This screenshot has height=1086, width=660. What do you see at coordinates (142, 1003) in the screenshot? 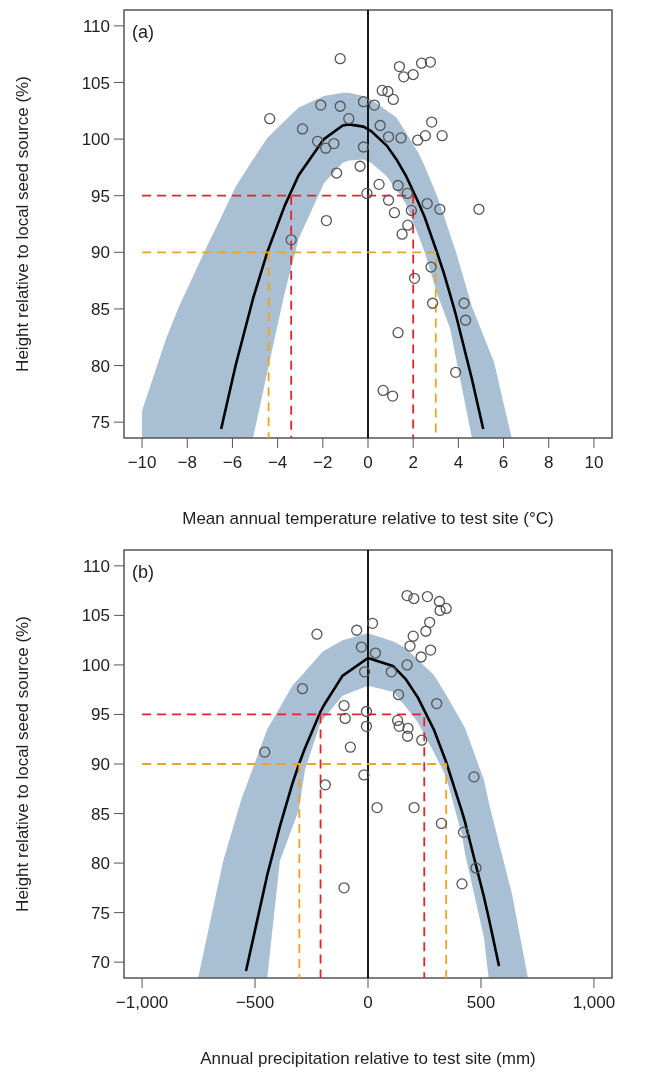
I see `x-tick-label: −1,000` at bounding box center [142, 1003].